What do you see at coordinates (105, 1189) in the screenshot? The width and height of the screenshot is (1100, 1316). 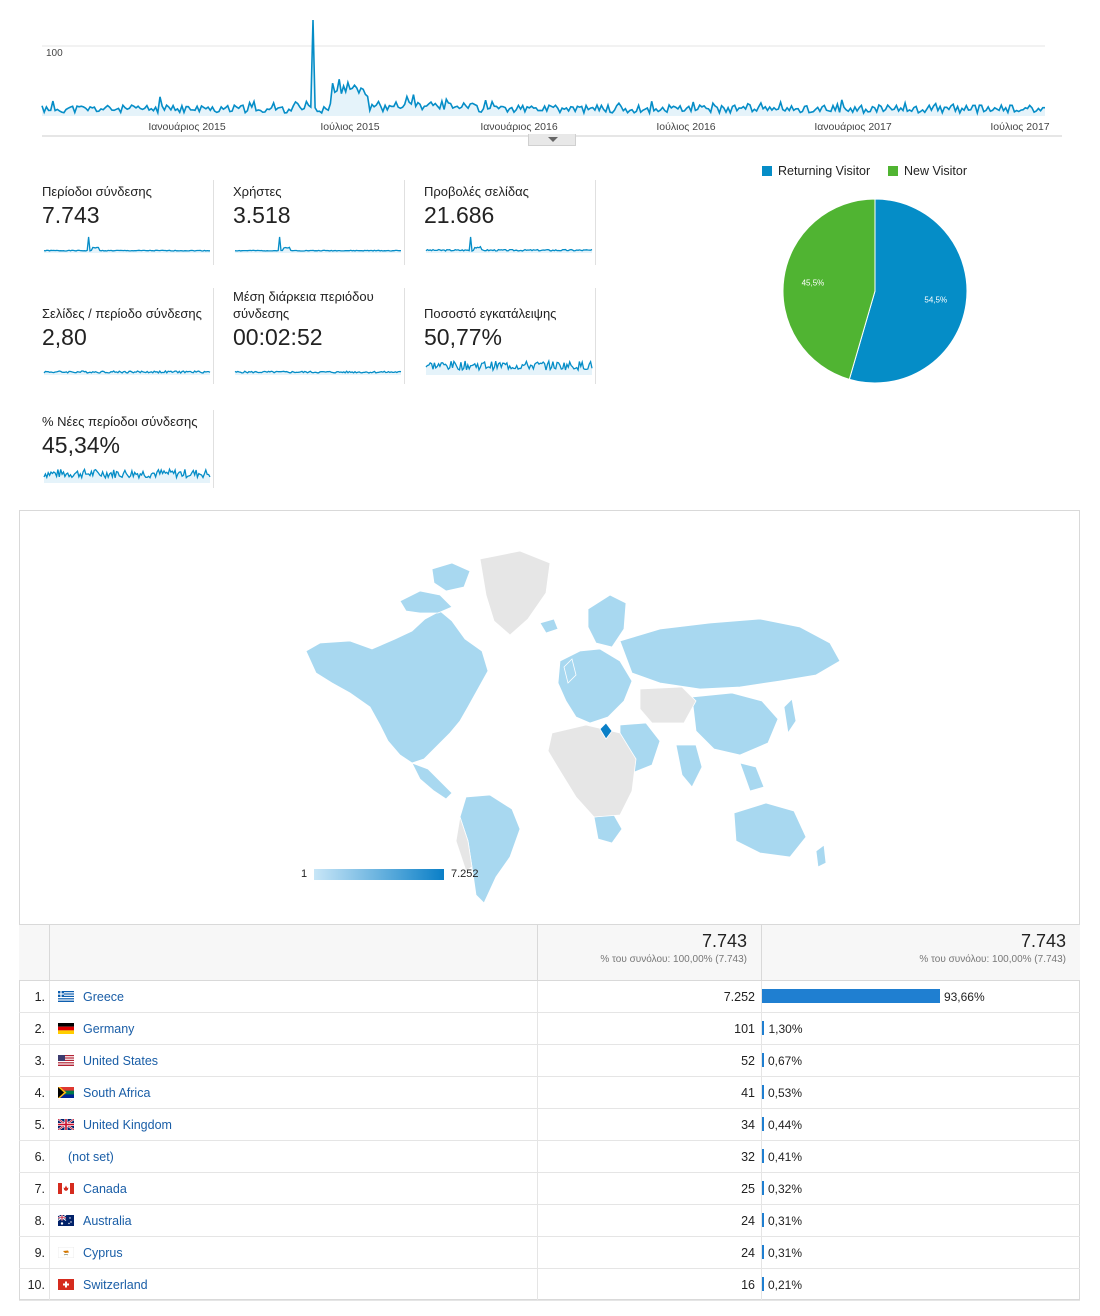 I see `country-link: Canada` at bounding box center [105, 1189].